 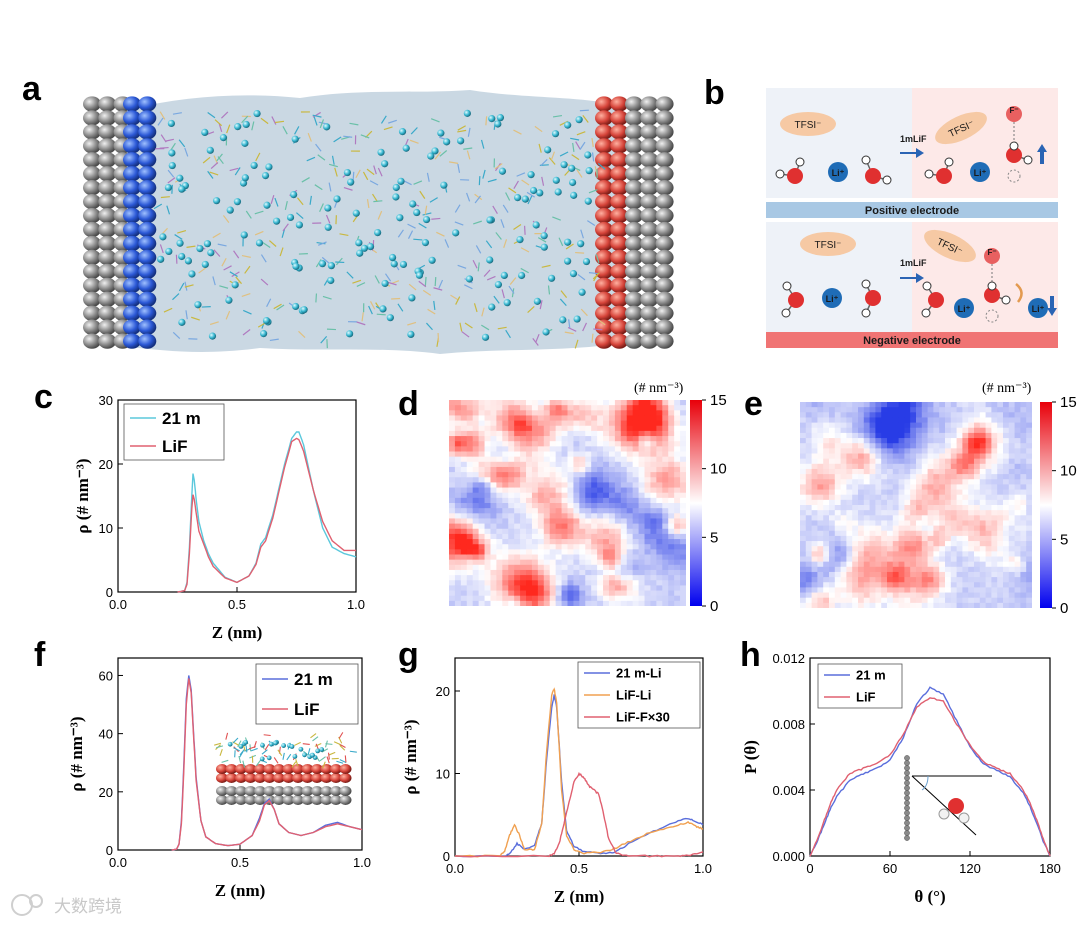 What do you see at coordinates (932, 299) in the screenshot?
I see `water-molecule` at bounding box center [932, 299].